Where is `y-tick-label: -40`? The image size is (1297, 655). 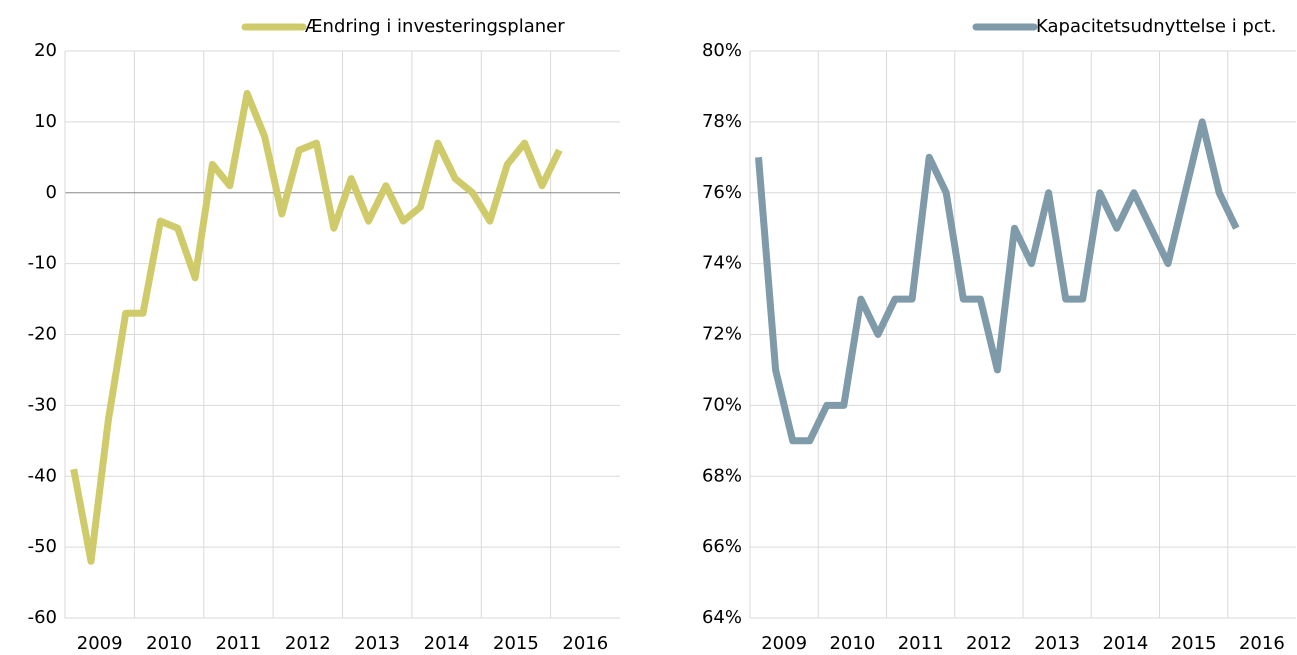 y-tick-label: -40 is located at coordinates (42, 475).